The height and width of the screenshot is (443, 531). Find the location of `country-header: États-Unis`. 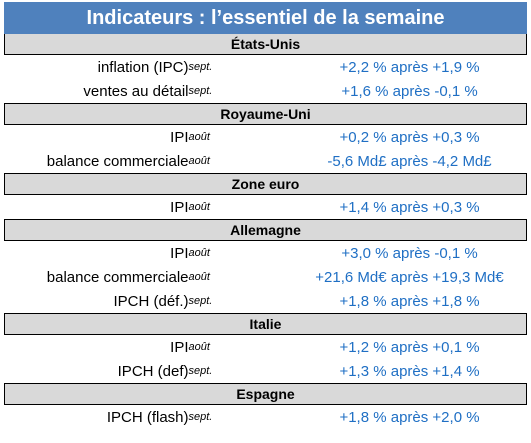

country-header: États-Unis is located at coordinates (265, 44).